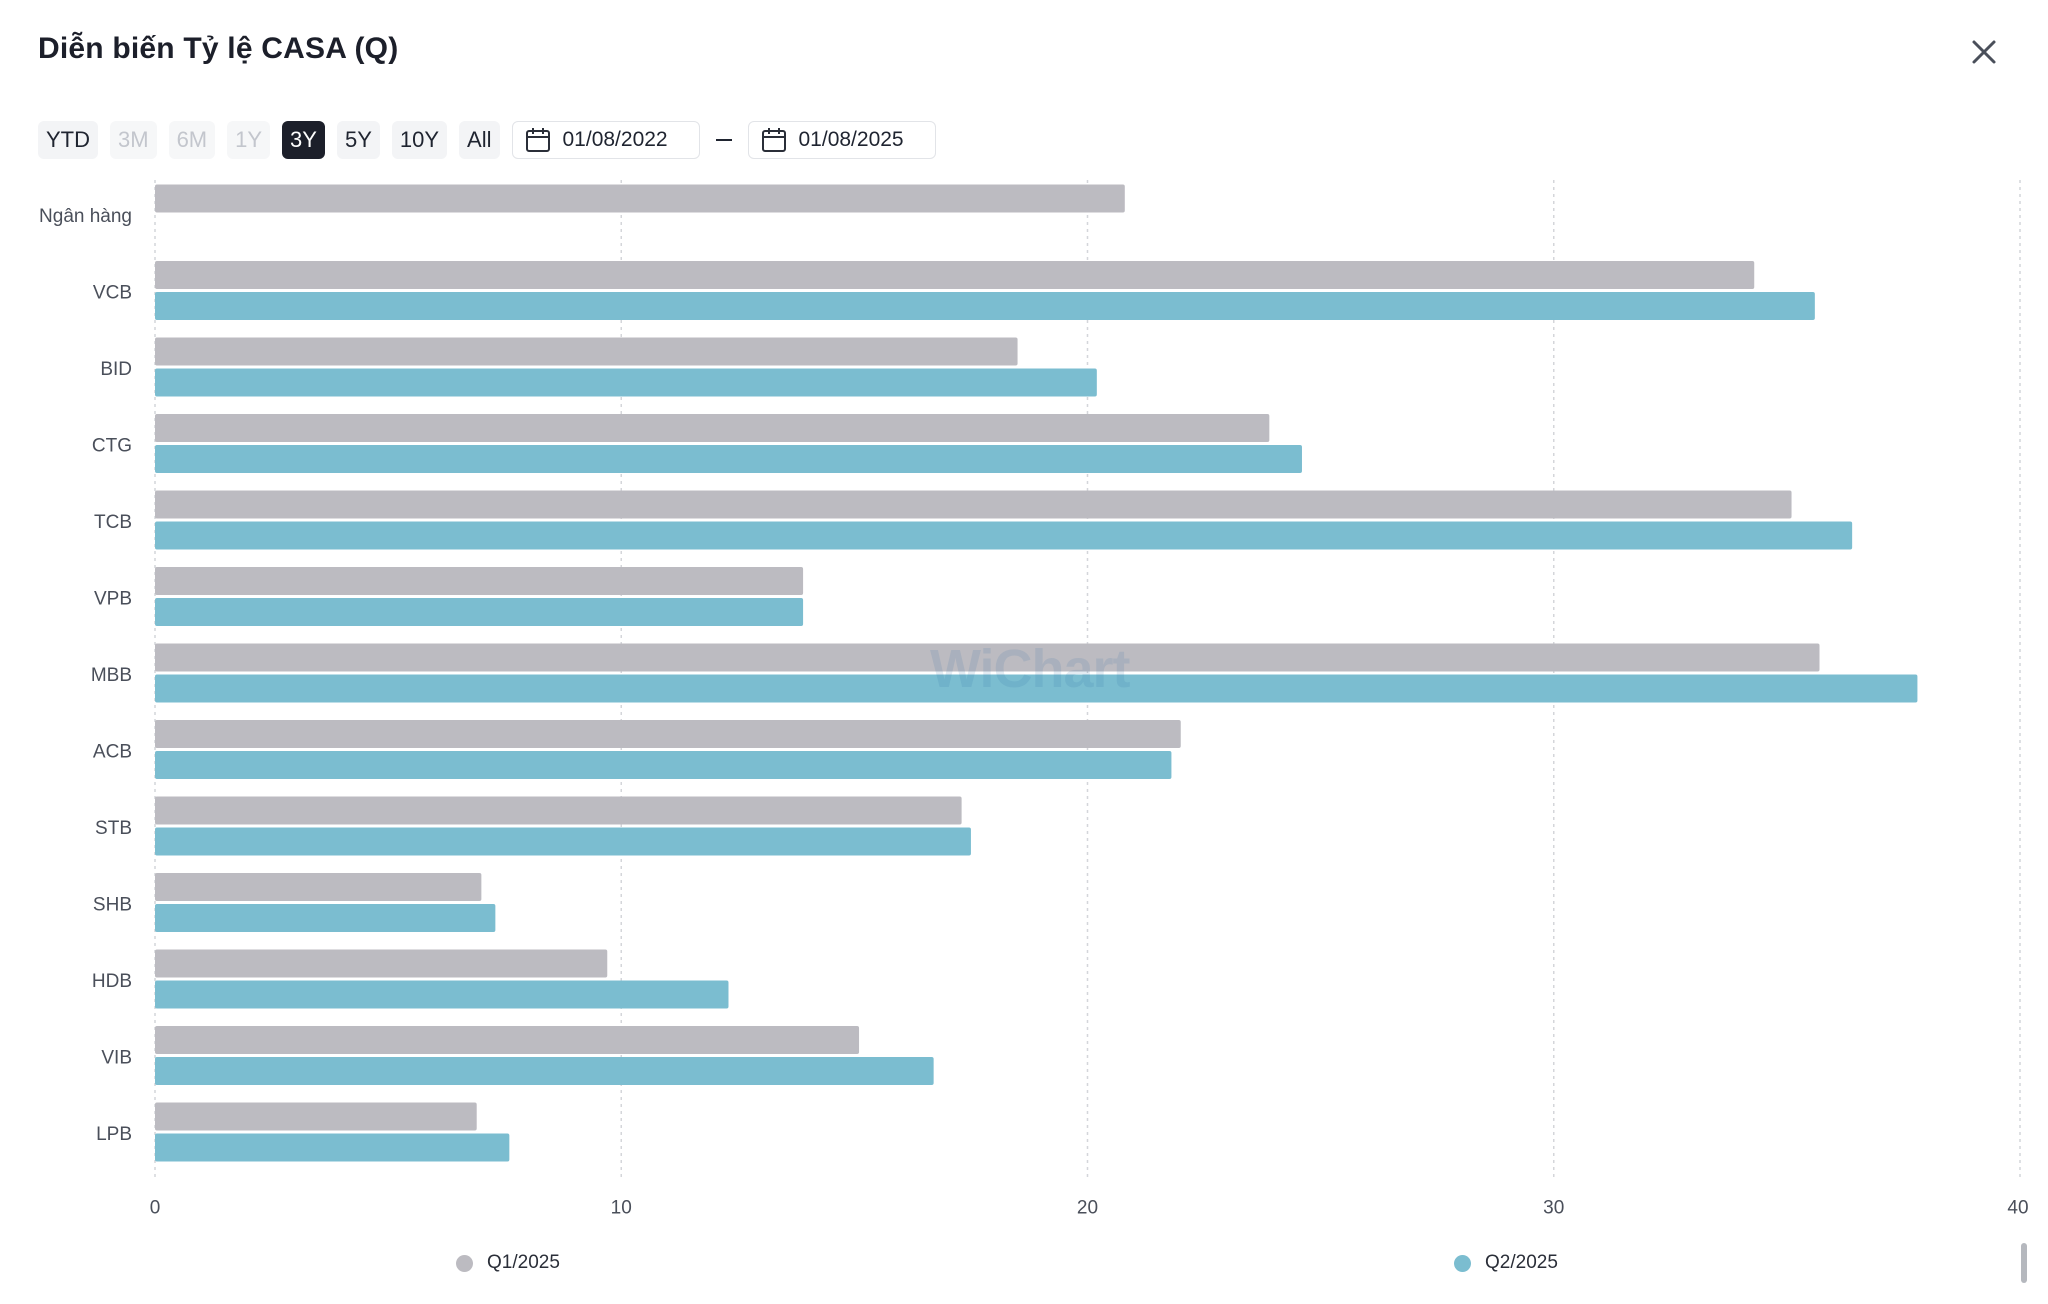 This screenshot has height=1304, width=2048. Describe the element at coordinates (358, 140) in the screenshot. I see `range-button-5y: 5Y` at that location.